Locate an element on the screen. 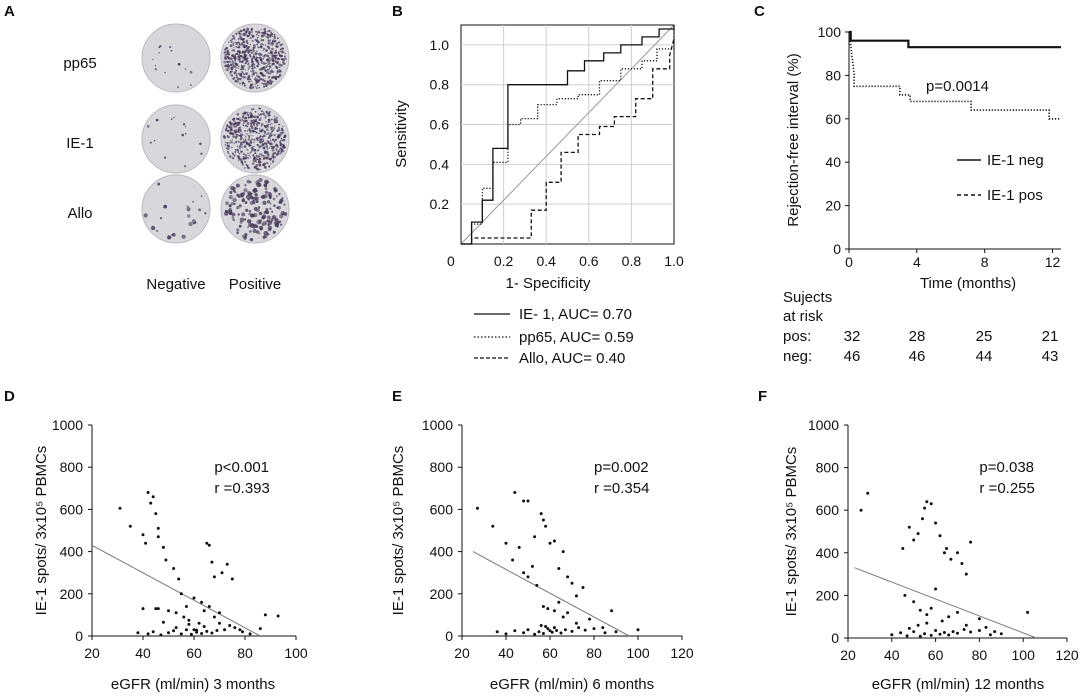 This screenshot has width=1084, height=698. scatter-e-x-tick: 20 is located at coordinates (462, 653).